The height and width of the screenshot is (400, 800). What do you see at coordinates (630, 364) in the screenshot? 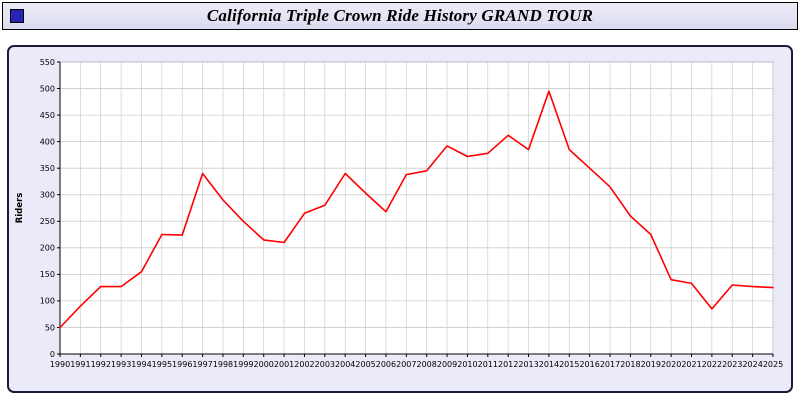
I see `svg-text: 2018` at bounding box center [630, 364].